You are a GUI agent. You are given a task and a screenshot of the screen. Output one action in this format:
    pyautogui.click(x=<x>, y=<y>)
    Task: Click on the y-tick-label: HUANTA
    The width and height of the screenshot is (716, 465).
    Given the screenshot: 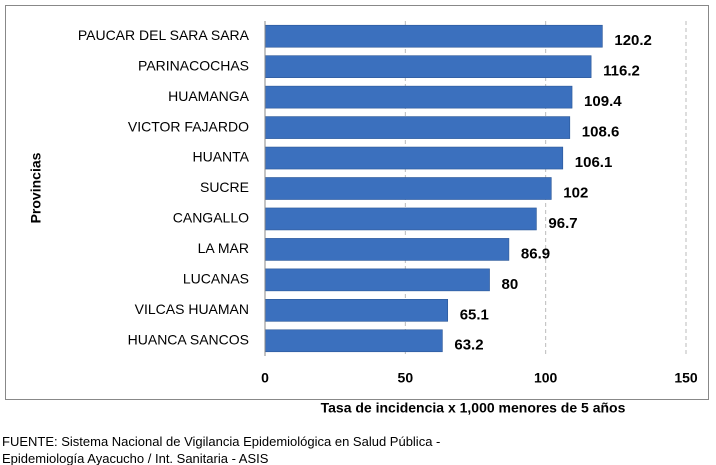 What is the action you would take?
    pyautogui.click(x=220, y=157)
    